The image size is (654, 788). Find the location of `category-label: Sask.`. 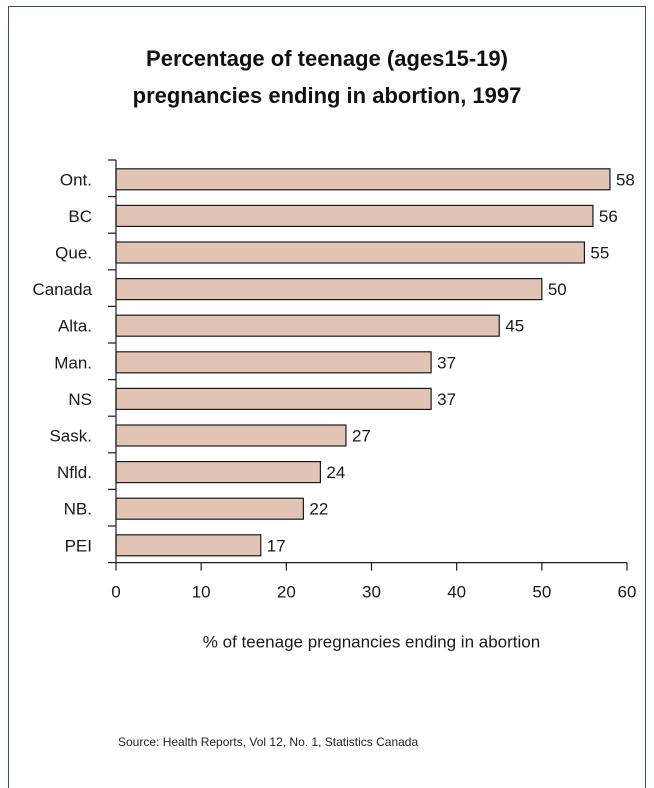

category-label: Sask. is located at coordinates (70, 436).